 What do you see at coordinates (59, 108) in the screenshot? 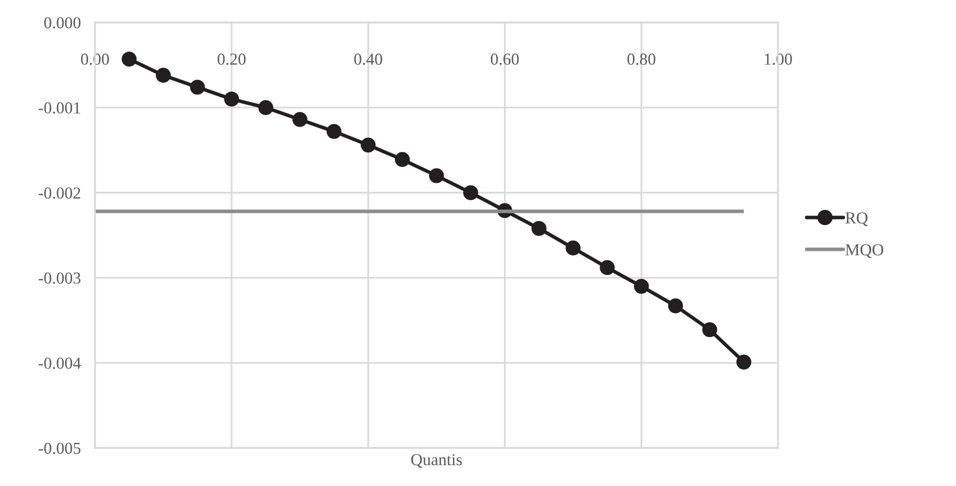
I see `y-tick-label: -0.001` at bounding box center [59, 108].